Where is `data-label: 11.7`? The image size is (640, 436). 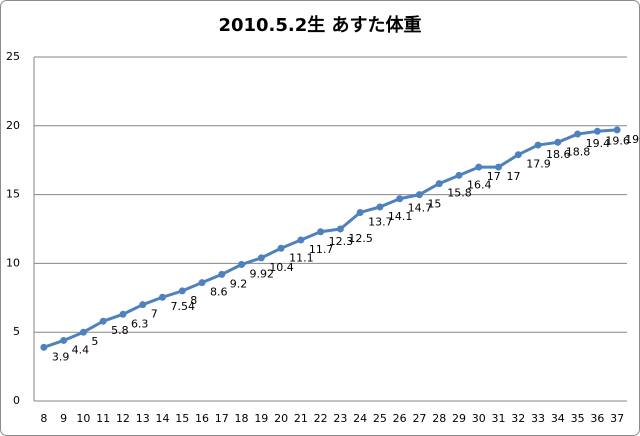
data-label: 11.7 is located at coordinates (321, 249).